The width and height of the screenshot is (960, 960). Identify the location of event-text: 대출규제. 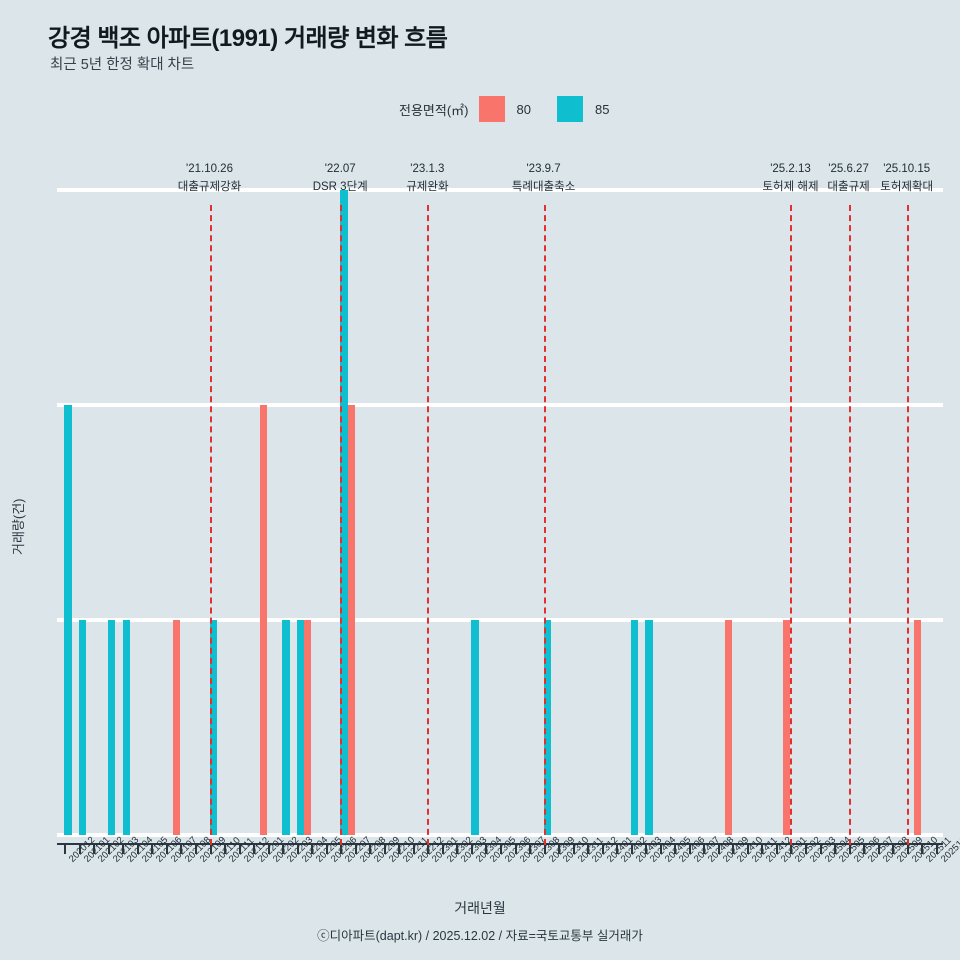
(848, 187).